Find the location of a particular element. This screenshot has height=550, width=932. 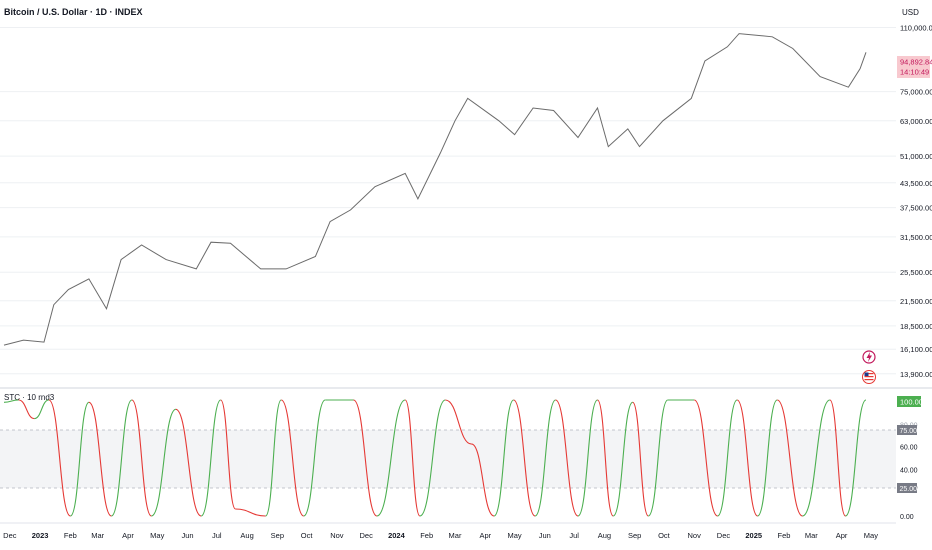

upper-band-label: 75.00 is located at coordinates (909, 431).